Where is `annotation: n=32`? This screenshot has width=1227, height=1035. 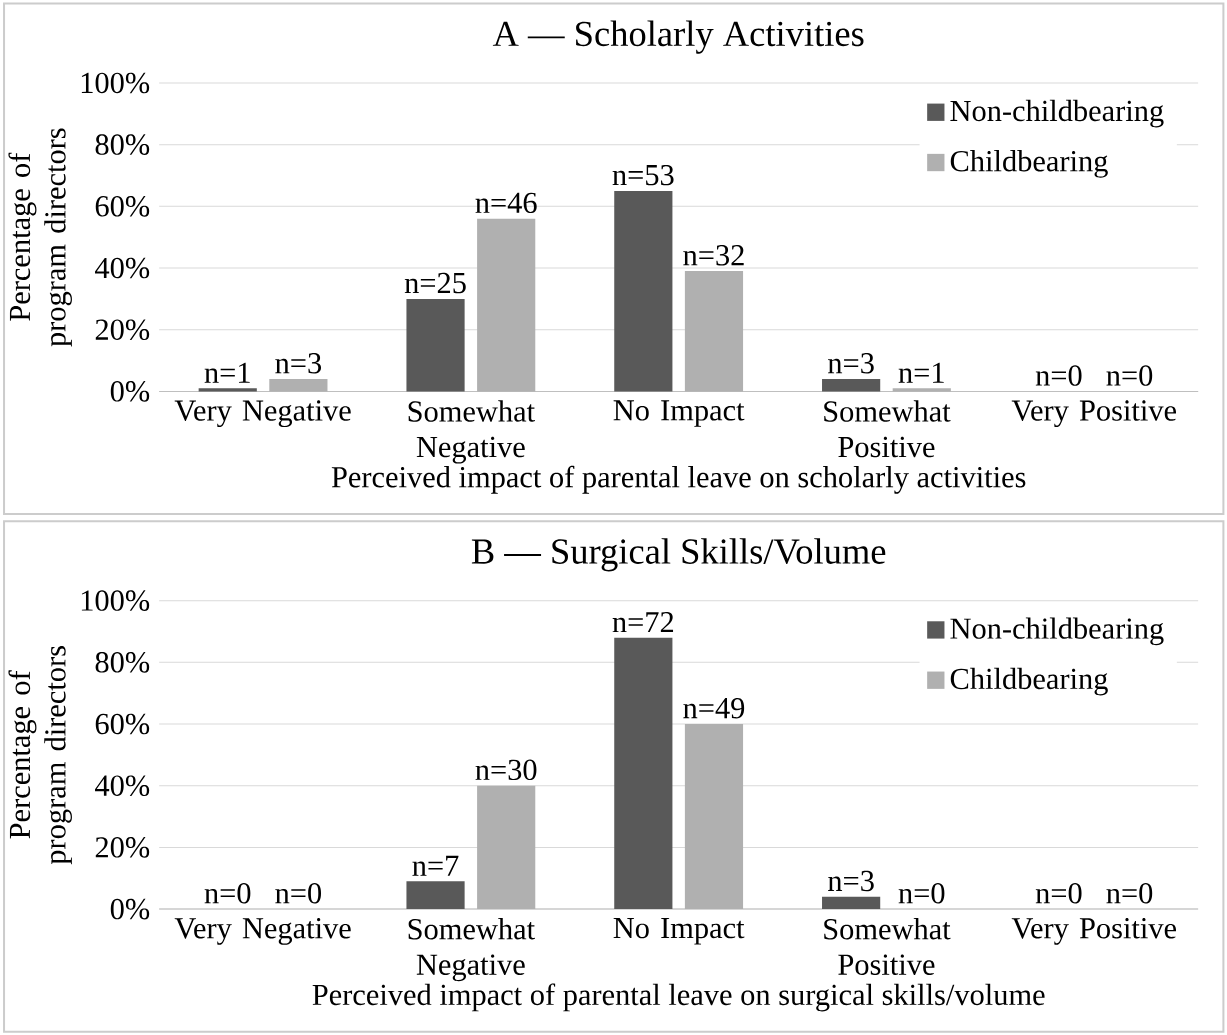 annotation: n=32 is located at coordinates (713, 255).